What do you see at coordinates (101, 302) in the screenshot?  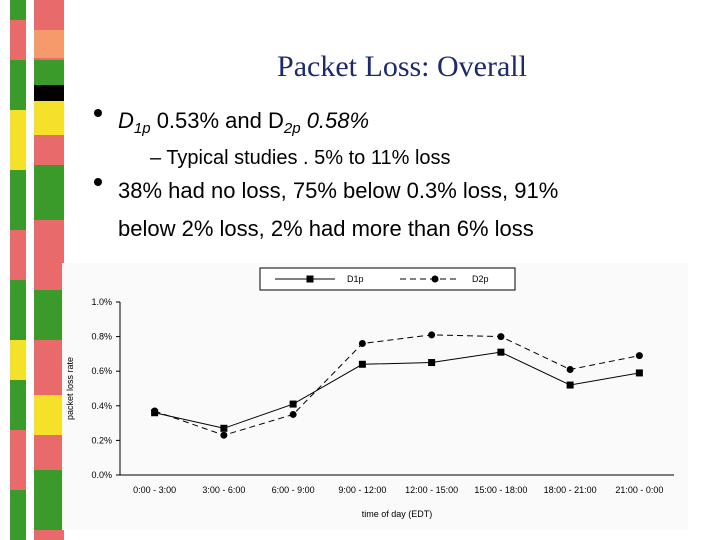 I see `y-tick-label: 1.0%` at bounding box center [101, 302].